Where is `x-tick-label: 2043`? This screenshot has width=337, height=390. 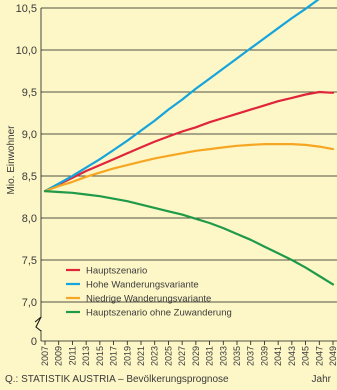
x-tick-label: 2043 is located at coordinates (292, 356).